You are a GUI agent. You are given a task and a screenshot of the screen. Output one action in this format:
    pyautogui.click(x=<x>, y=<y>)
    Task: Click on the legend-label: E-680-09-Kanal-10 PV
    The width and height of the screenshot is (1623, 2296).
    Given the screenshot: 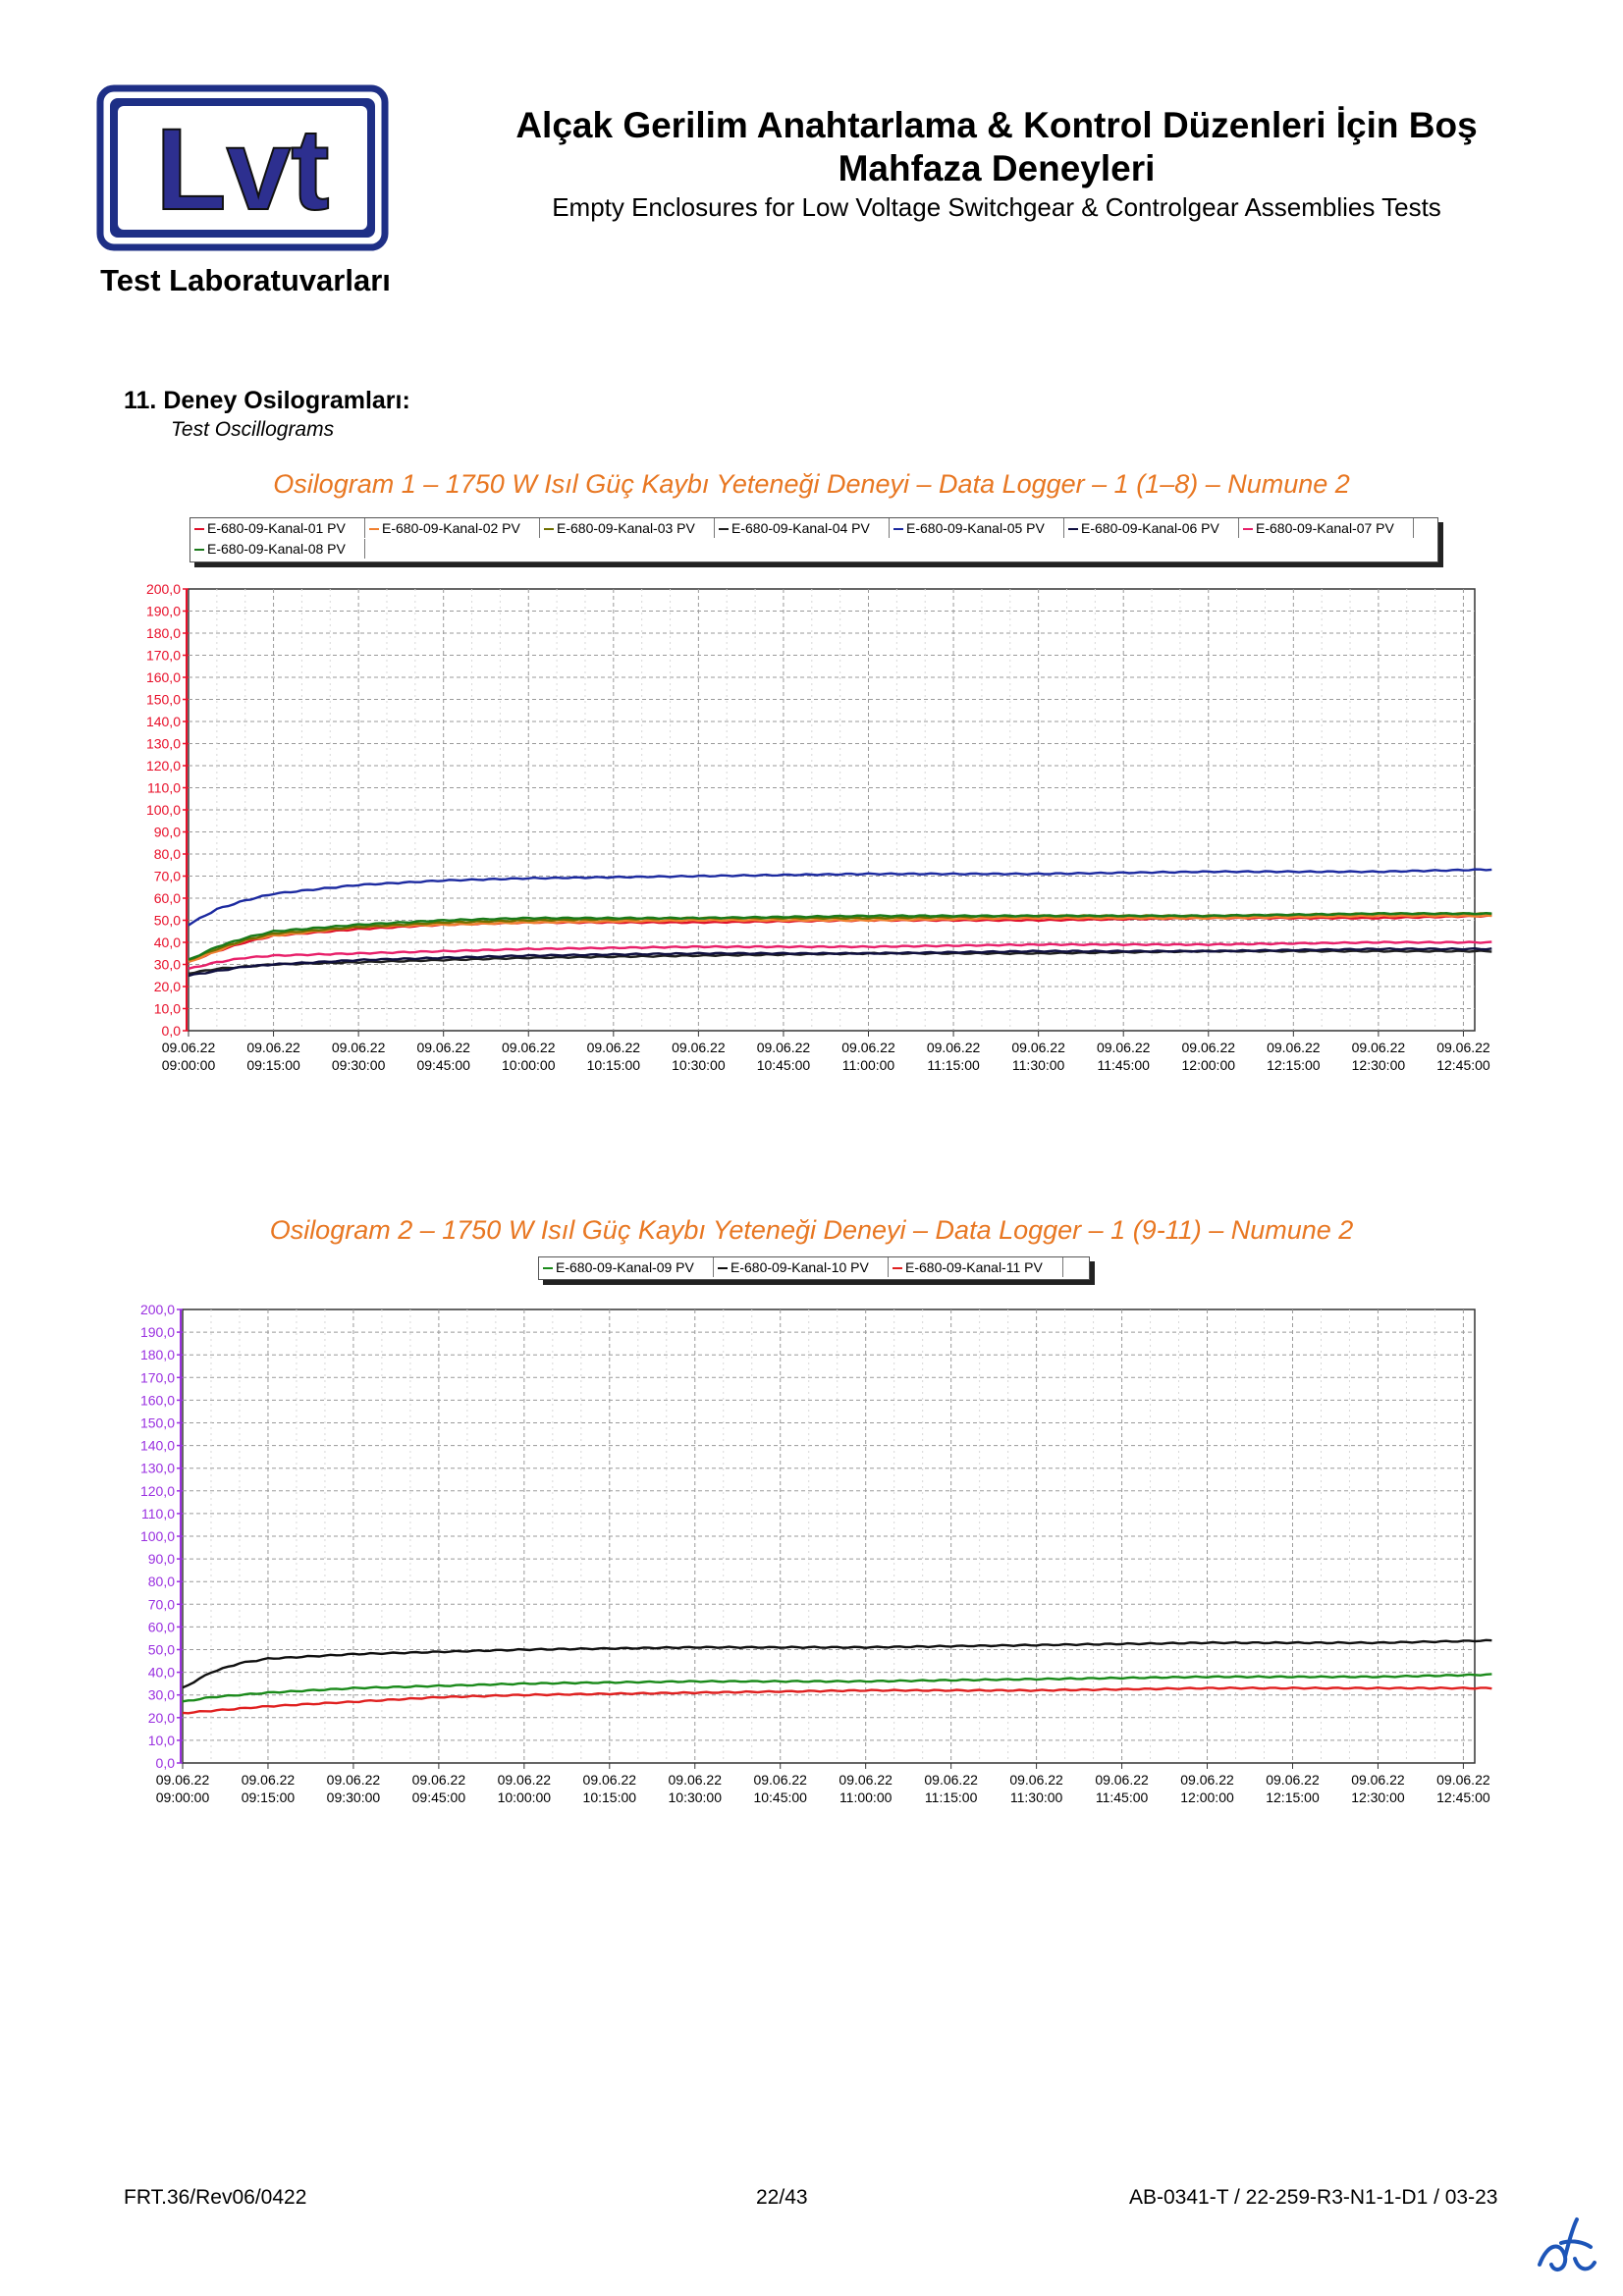 What is the action you would take?
    pyautogui.click(x=799, y=1267)
    